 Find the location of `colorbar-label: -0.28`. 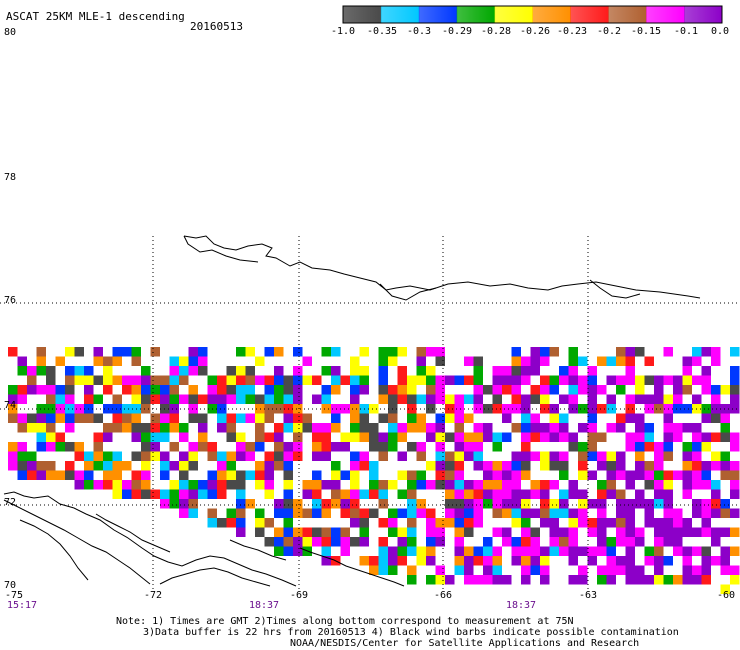

colorbar-label: -0.28 is located at coordinates (496, 31).